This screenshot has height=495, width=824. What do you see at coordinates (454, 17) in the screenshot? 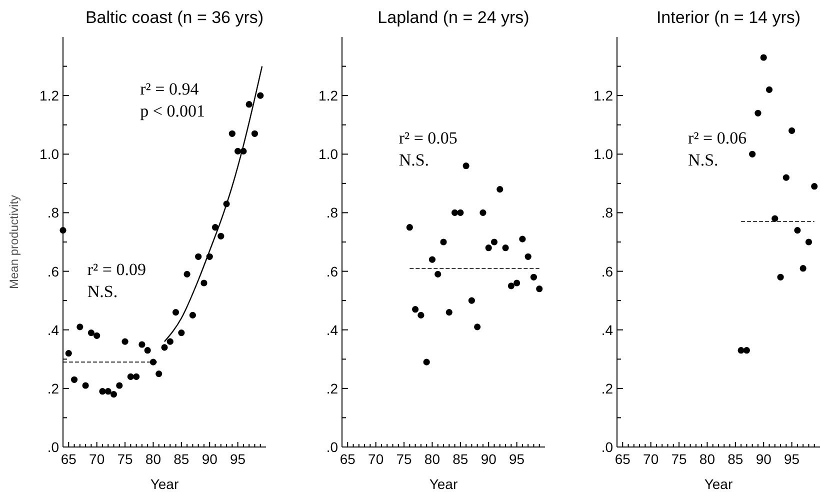
I see `chart-title: Lapland (n = 24 yrs)` at bounding box center [454, 17].